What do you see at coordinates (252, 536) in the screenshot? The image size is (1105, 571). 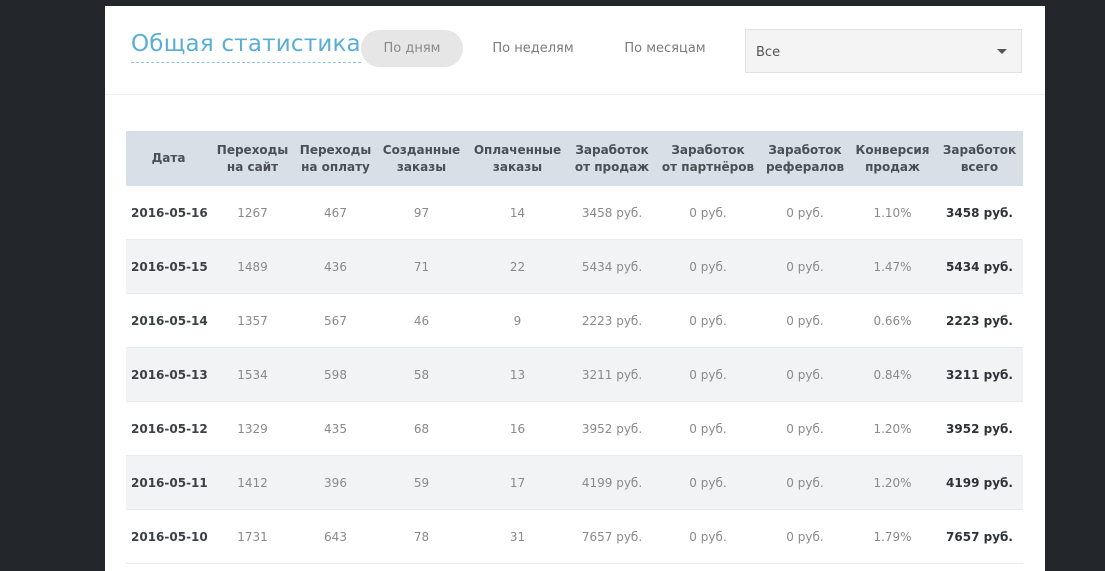 I see `table-cell: 1731` at bounding box center [252, 536].